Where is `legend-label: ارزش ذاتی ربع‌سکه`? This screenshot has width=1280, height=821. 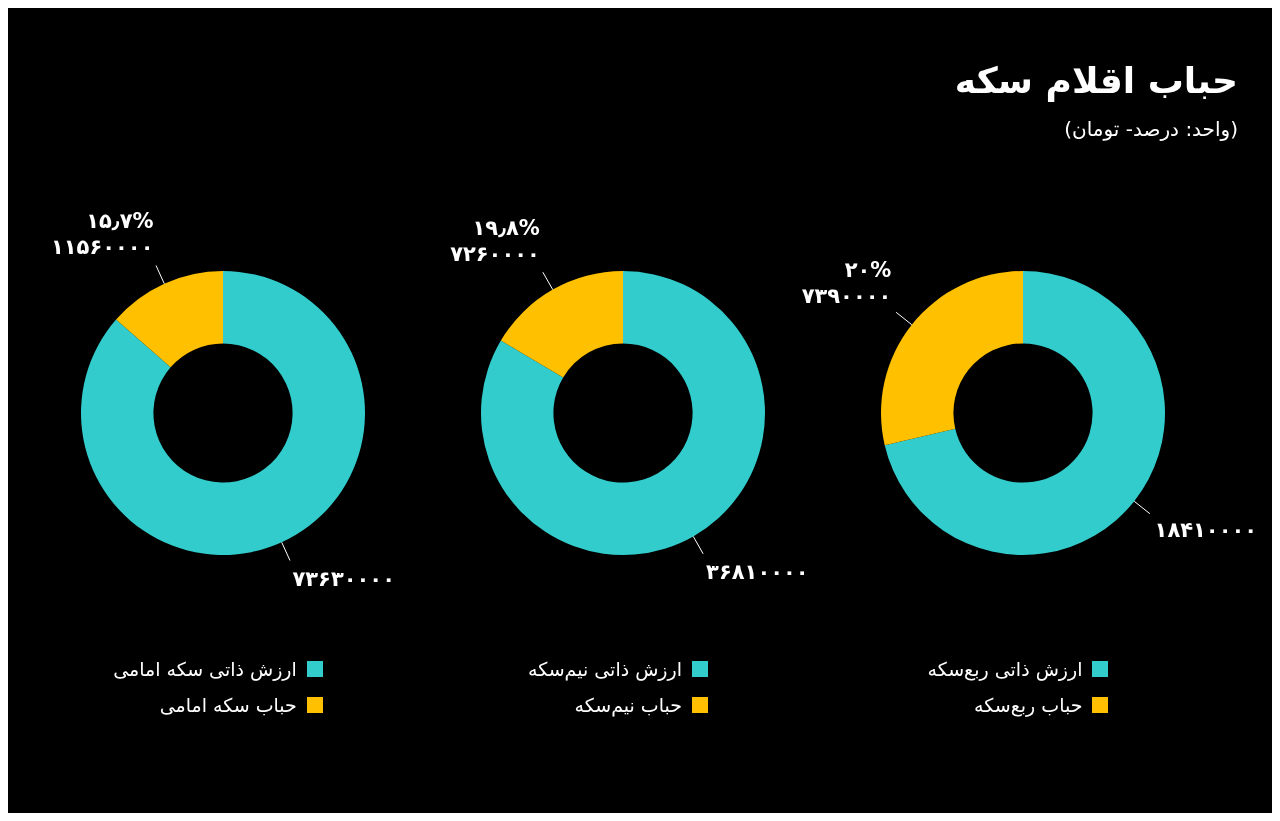 legend-label: ارزش ذاتی ربع‌سکه is located at coordinates (1005, 669).